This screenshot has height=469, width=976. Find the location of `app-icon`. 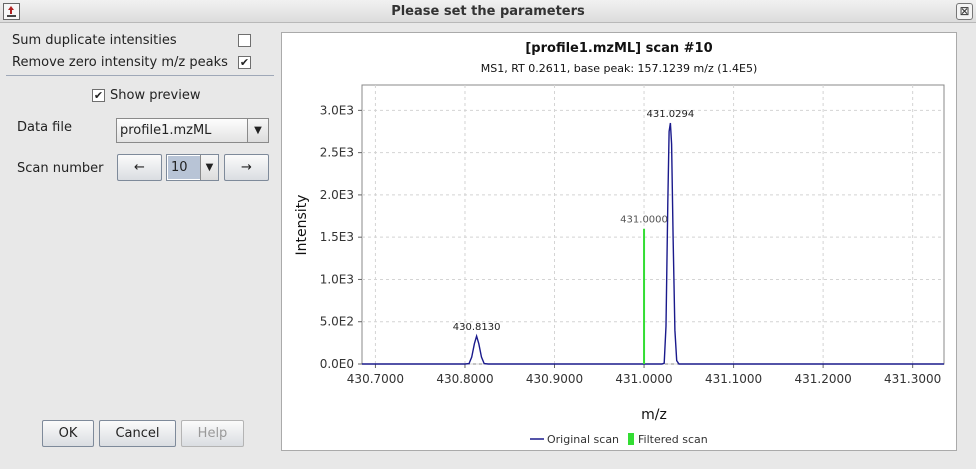

app-icon is located at coordinates (11, 11).